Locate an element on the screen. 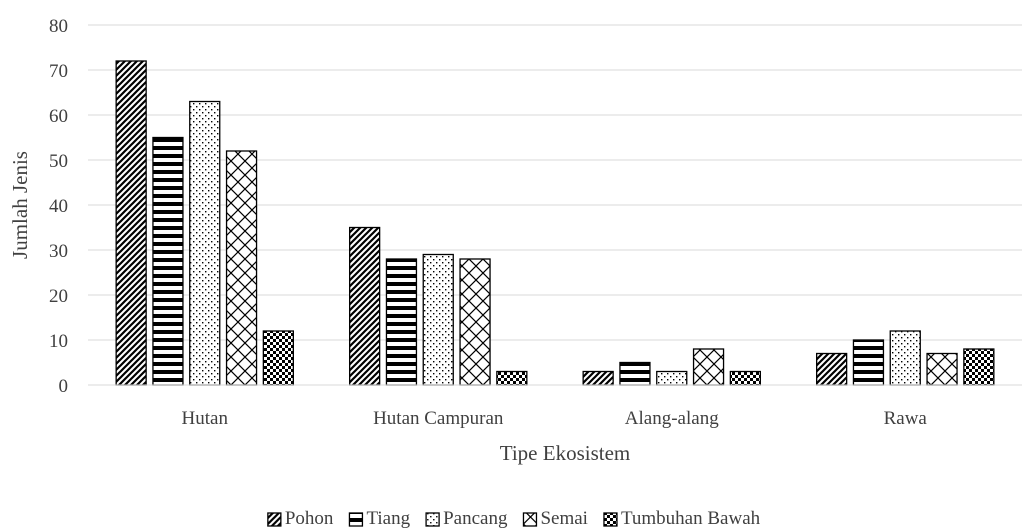 The image size is (1028, 529). x-tick-label: Hutan Campuran is located at coordinates (438, 418).